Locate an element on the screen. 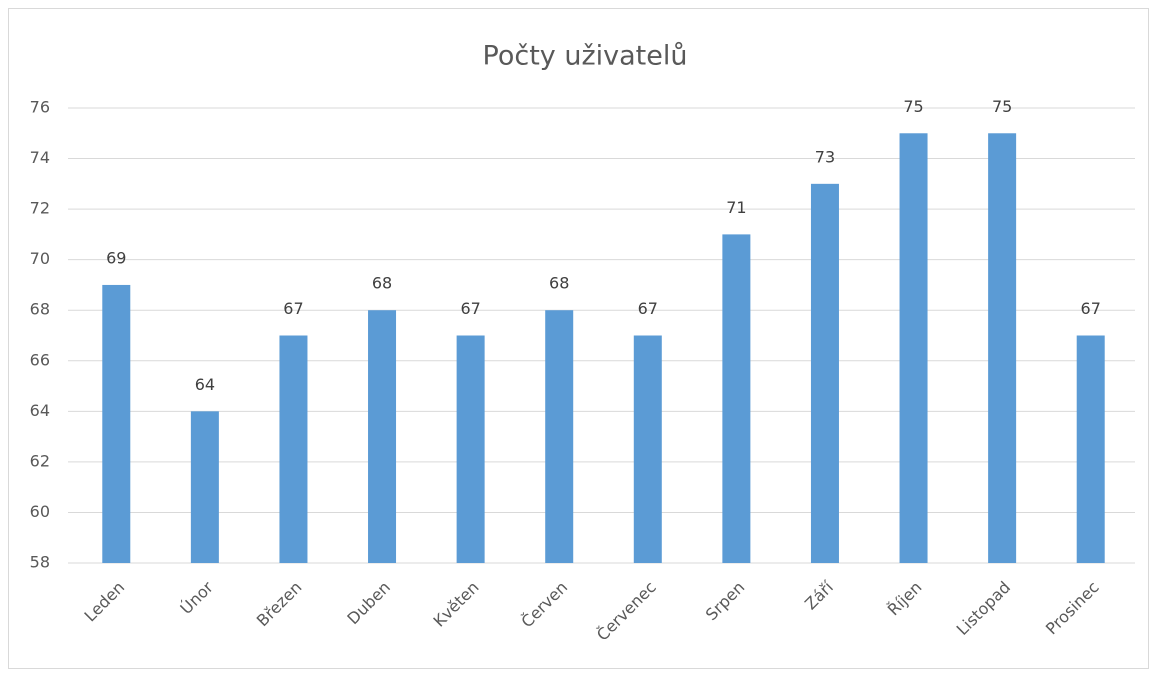  chart-title: Počty uživatelů is located at coordinates (585, 56).